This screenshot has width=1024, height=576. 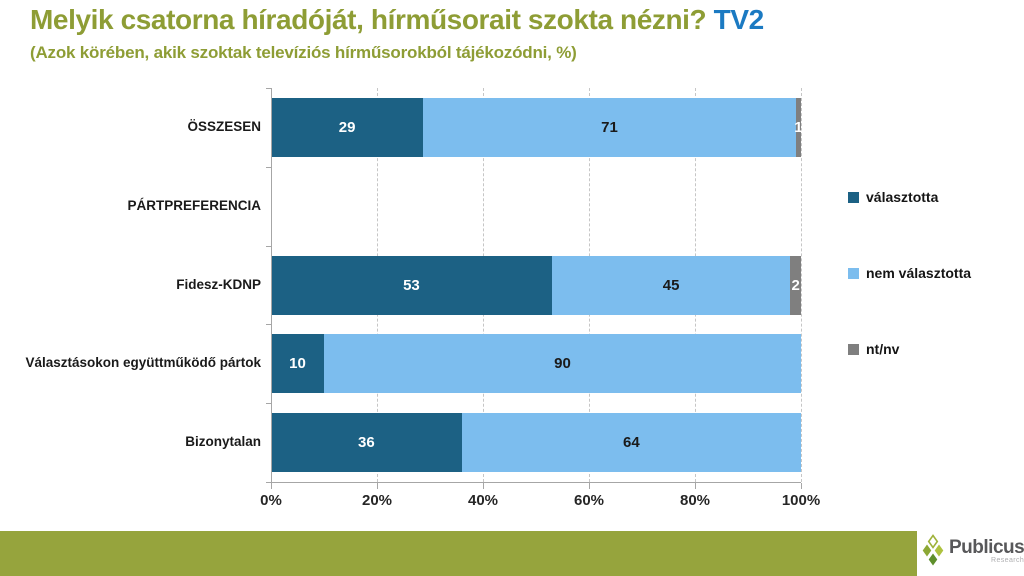 I want to click on bar-segment: 1, so click(x=798, y=127).